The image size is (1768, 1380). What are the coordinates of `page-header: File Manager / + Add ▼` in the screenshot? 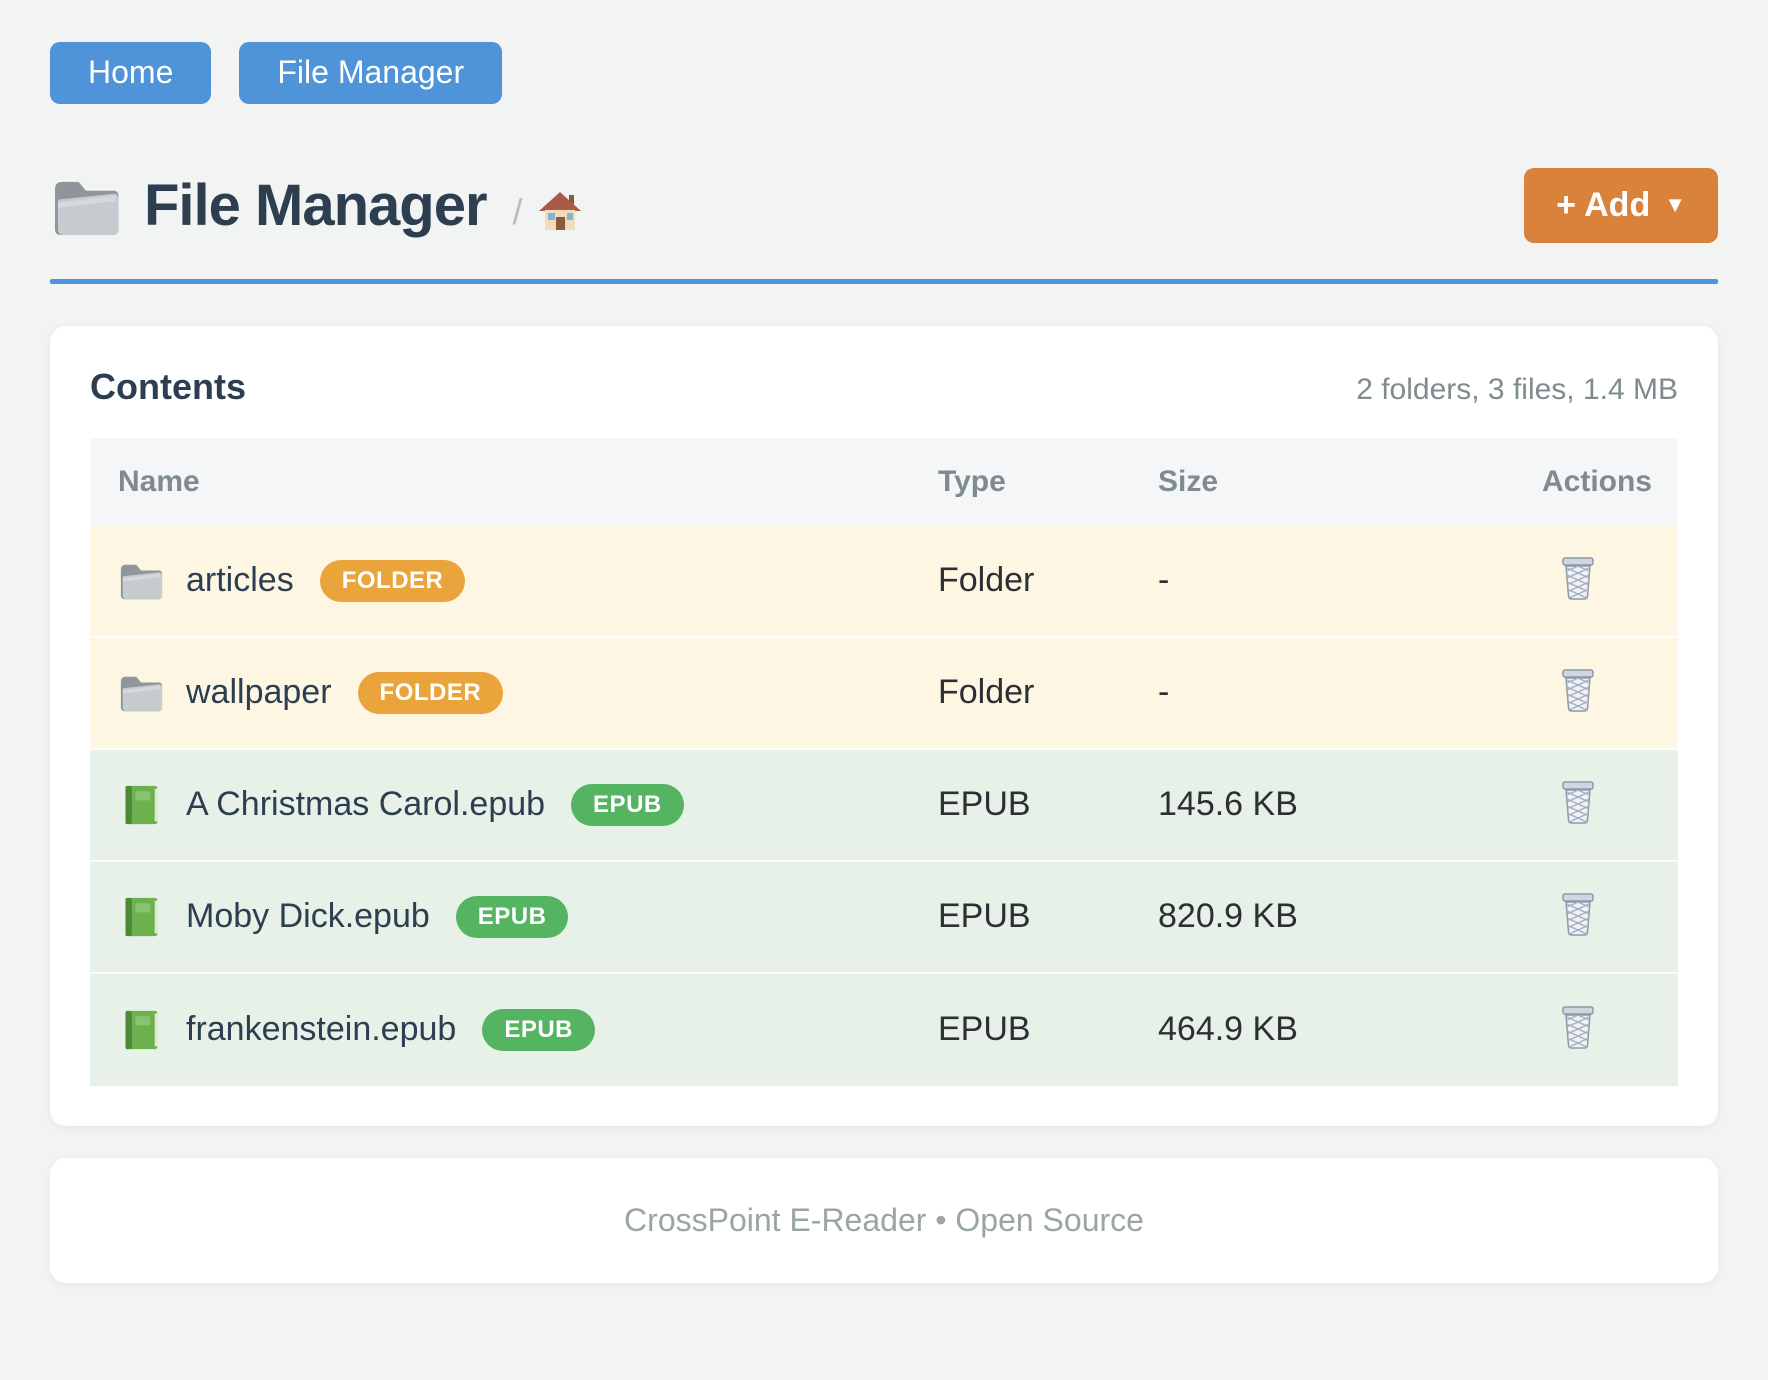 It's located at (884, 205).